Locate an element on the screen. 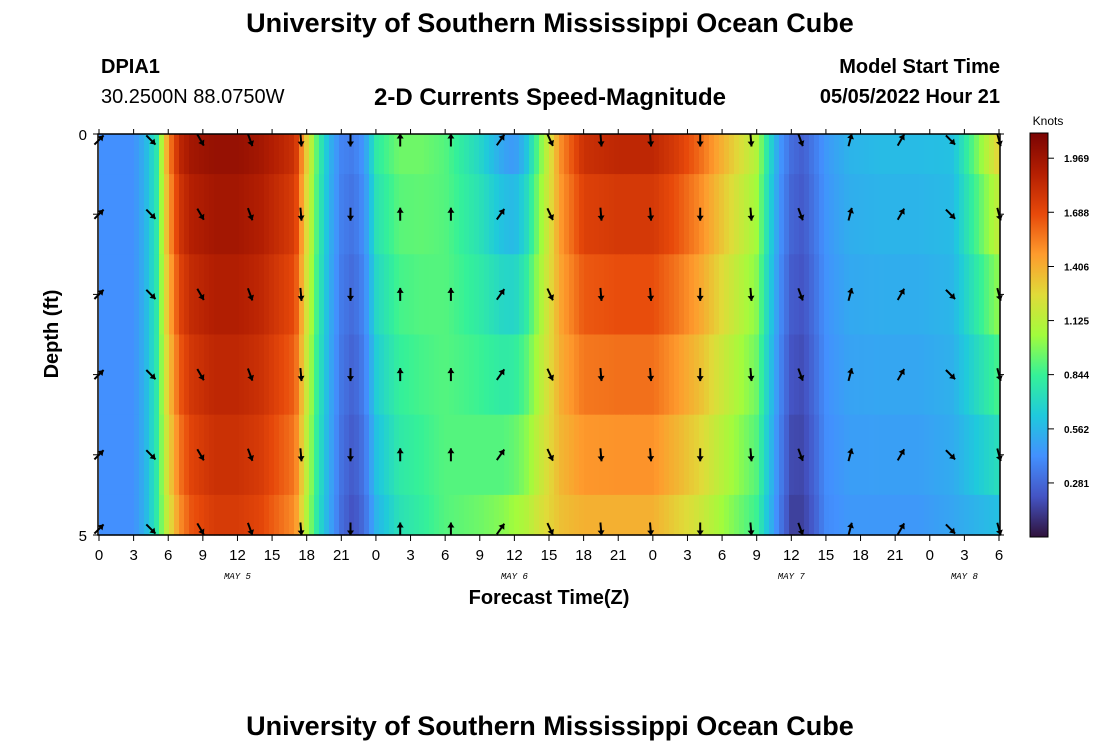 Image resolution: width=1100 pixels, height=750 pixels. x-tick-label: 21 is located at coordinates (895, 555).